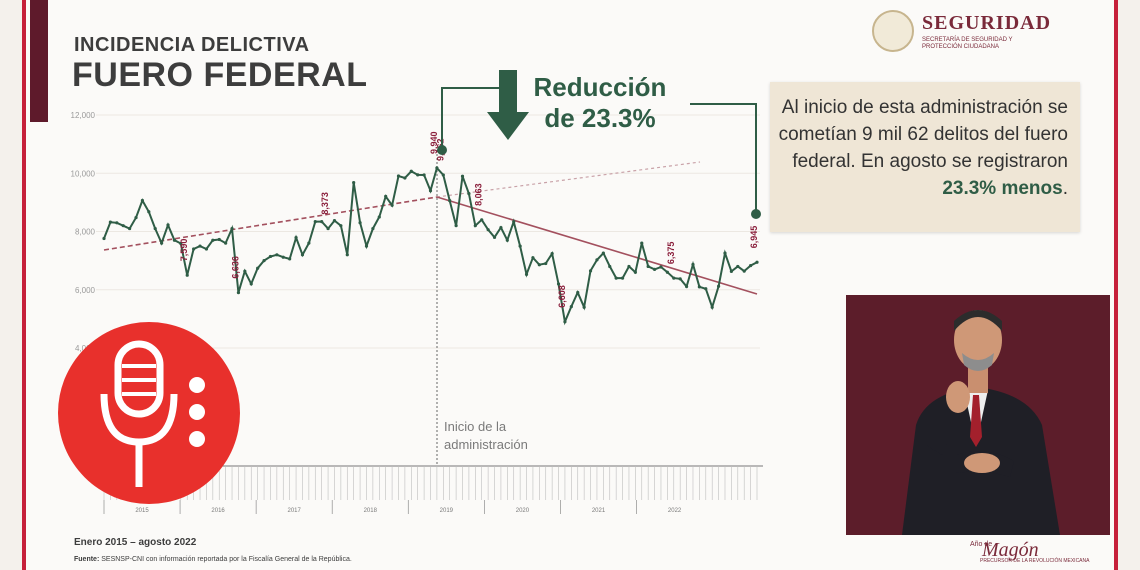 This screenshot has height=570, width=1140. Describe the element at coordinates (152, 413) in the screenshot. I see `microphone-icon` at that location.